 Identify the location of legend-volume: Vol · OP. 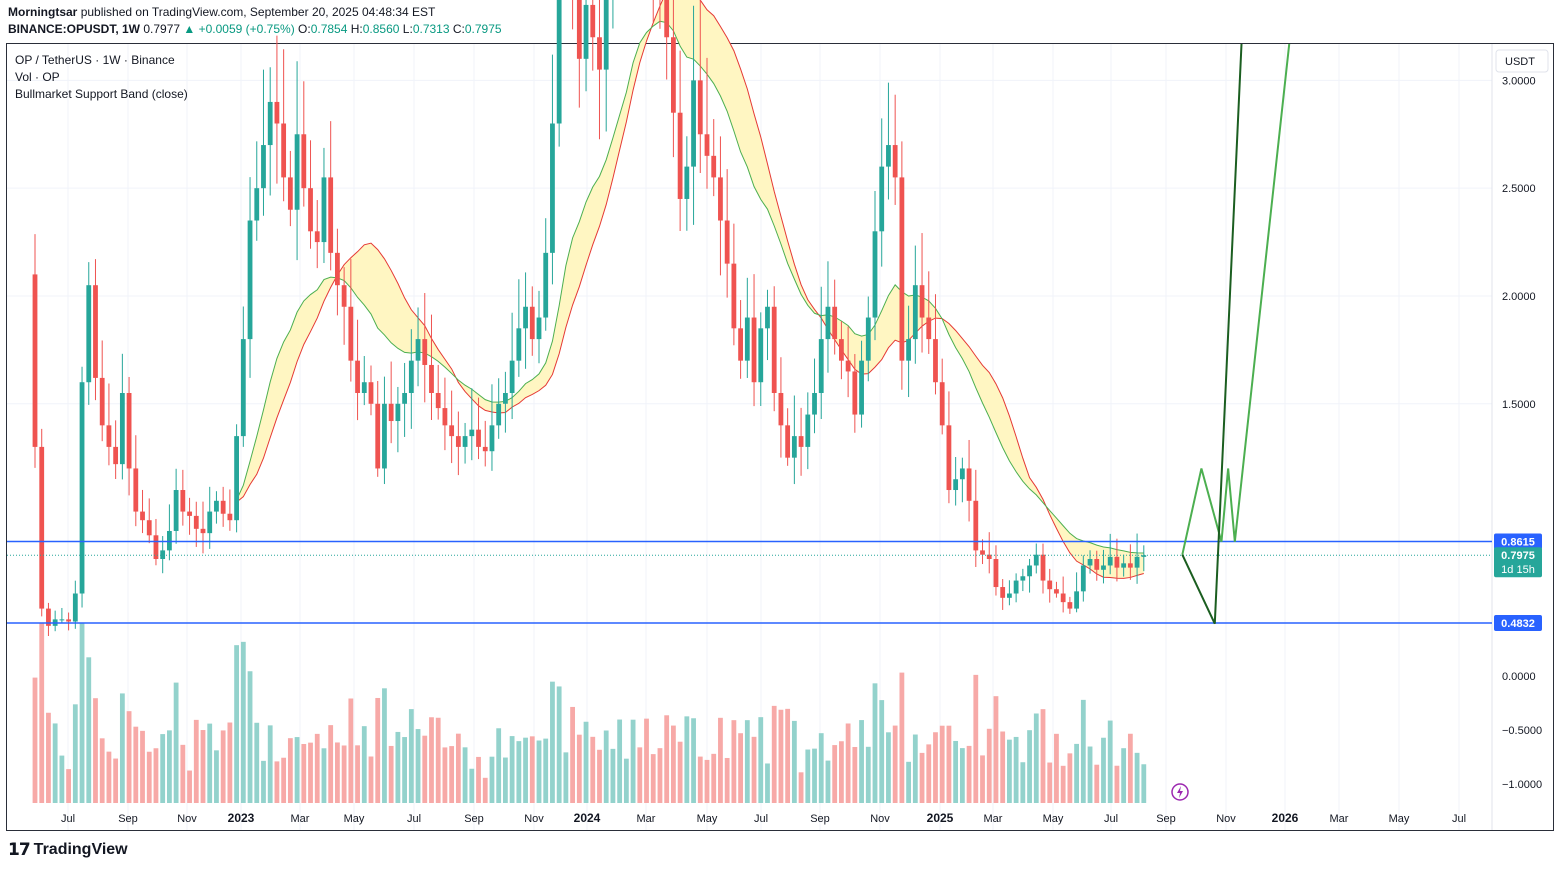
(37, 77).